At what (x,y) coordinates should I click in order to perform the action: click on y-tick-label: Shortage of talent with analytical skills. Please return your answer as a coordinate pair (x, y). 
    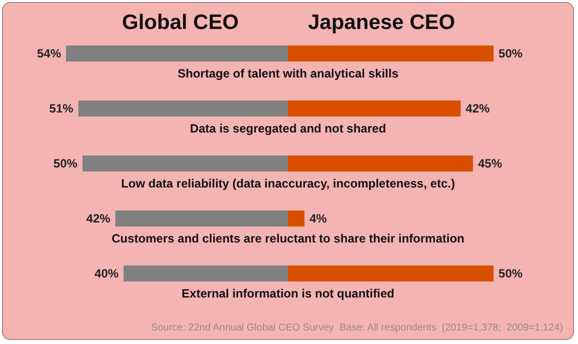
    Looking at the image, I should click on (288, 73).